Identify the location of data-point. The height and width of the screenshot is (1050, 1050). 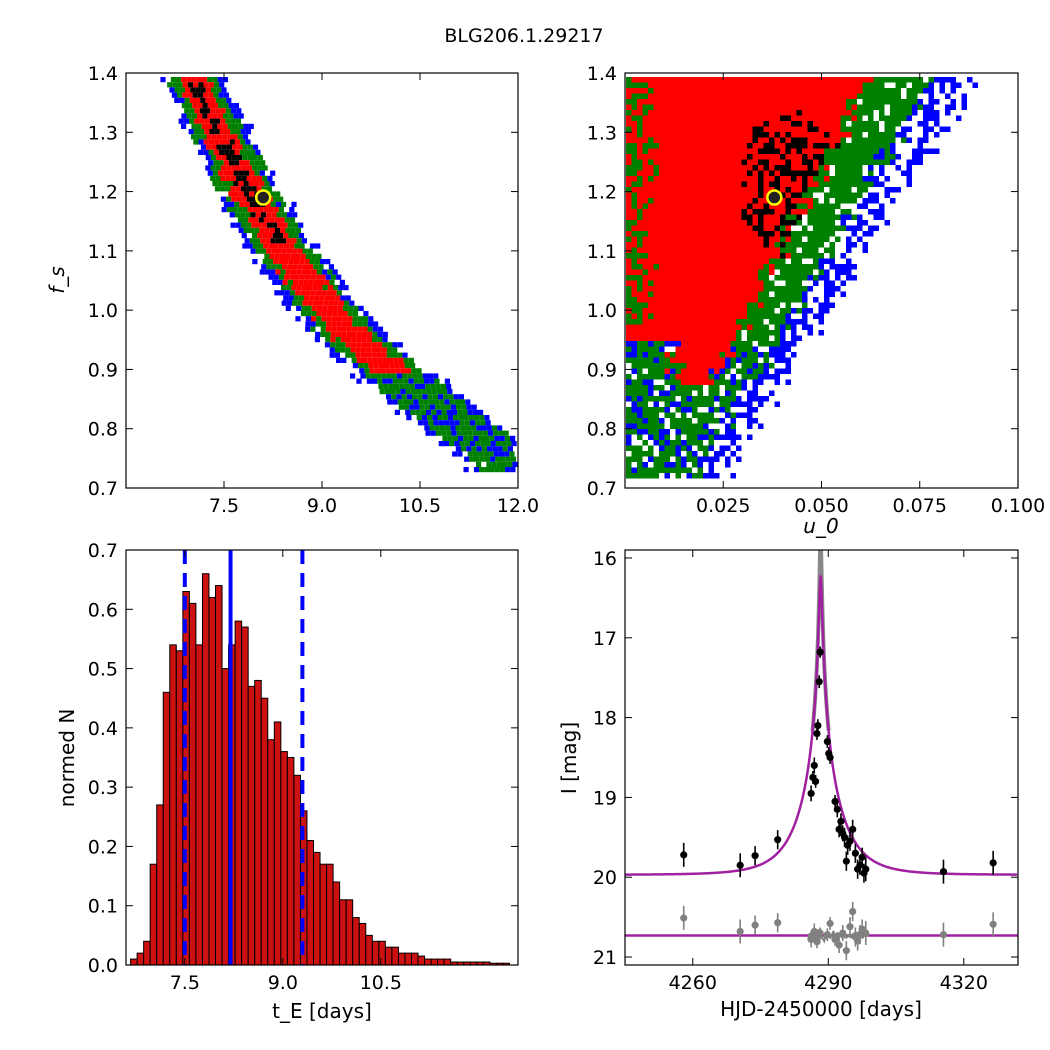
(853, 829).